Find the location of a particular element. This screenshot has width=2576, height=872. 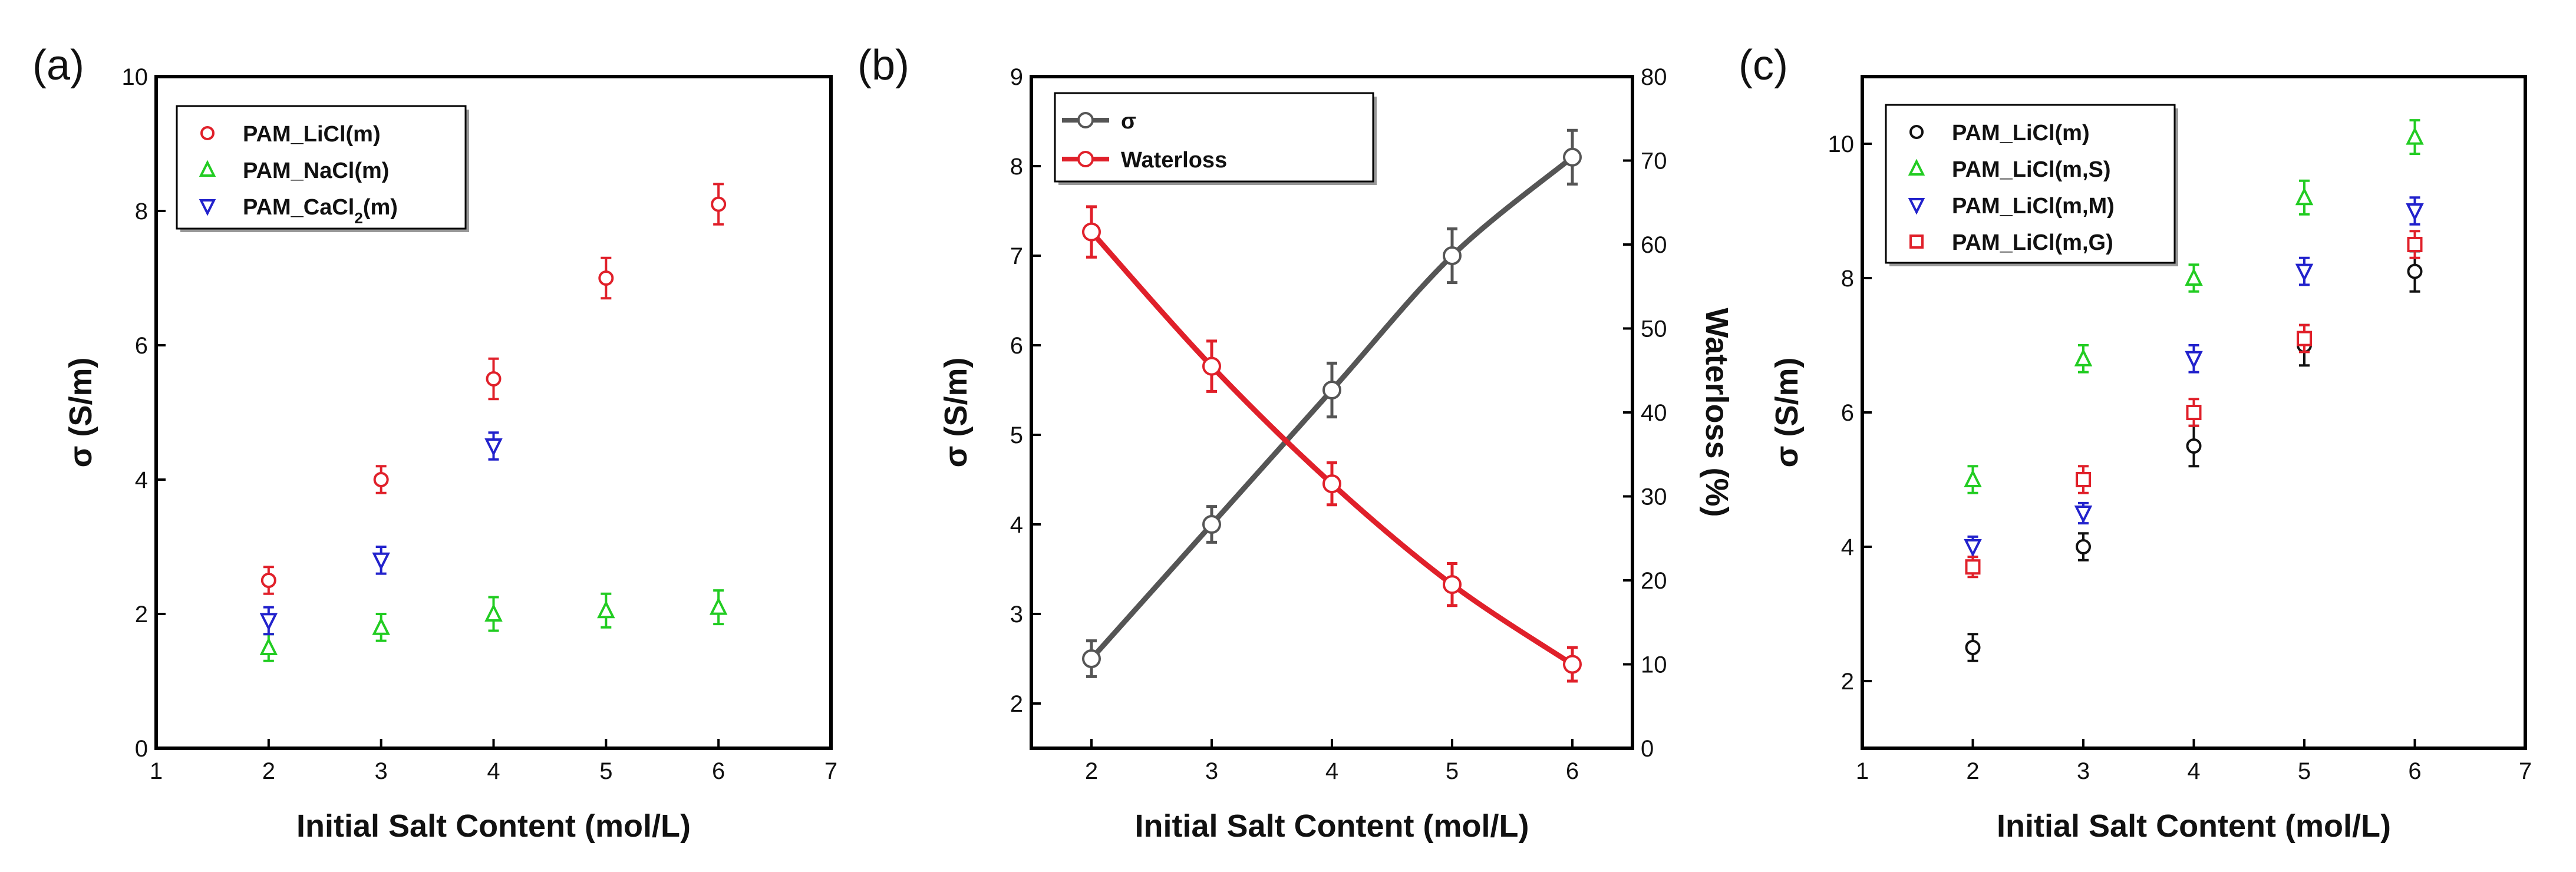

legend: σ Waterloss is located at coordinates (1215, 138).